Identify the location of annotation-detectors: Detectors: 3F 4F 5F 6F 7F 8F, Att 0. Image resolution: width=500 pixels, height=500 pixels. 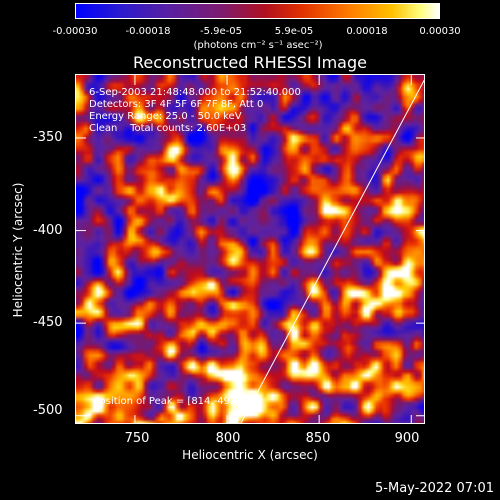
(176, 104).